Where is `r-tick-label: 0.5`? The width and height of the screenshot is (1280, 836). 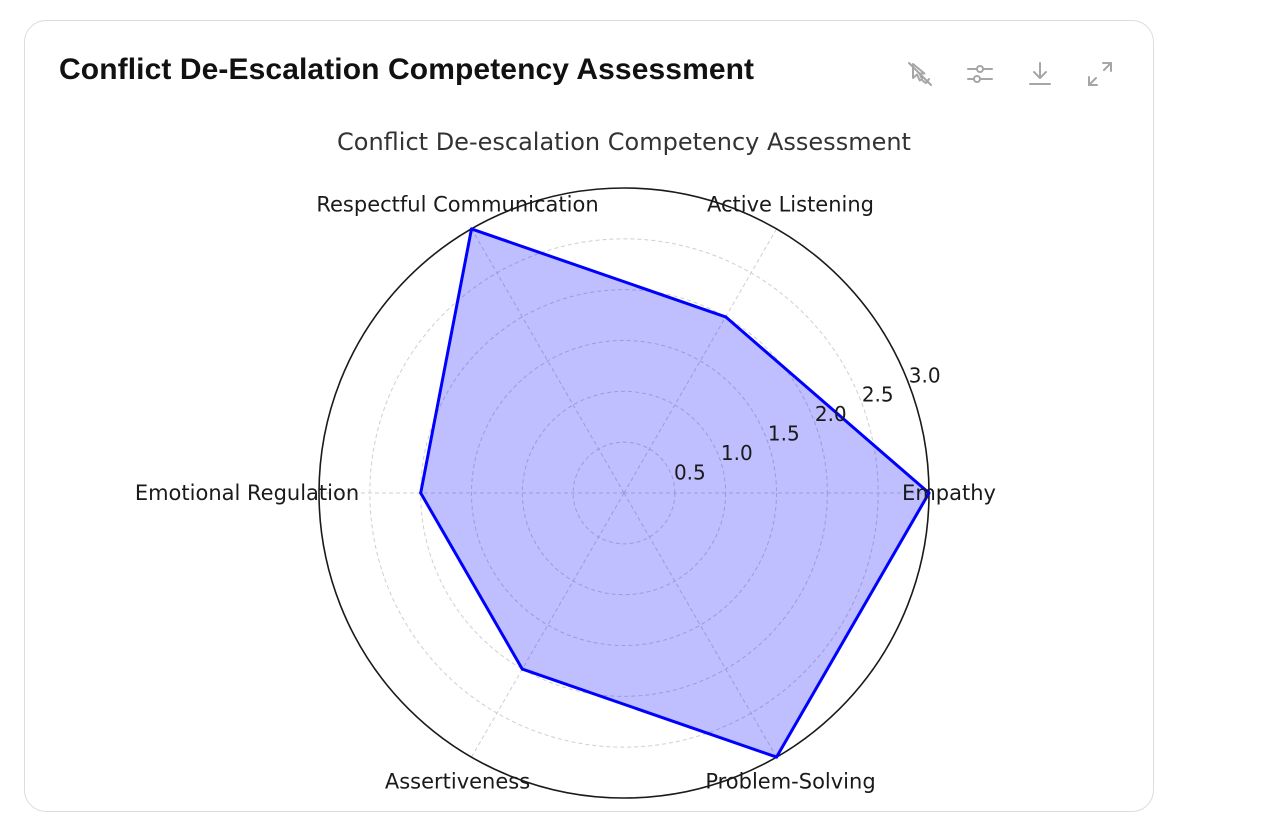 r-tick-label: 0.5 is located at coordinates (690, 473).